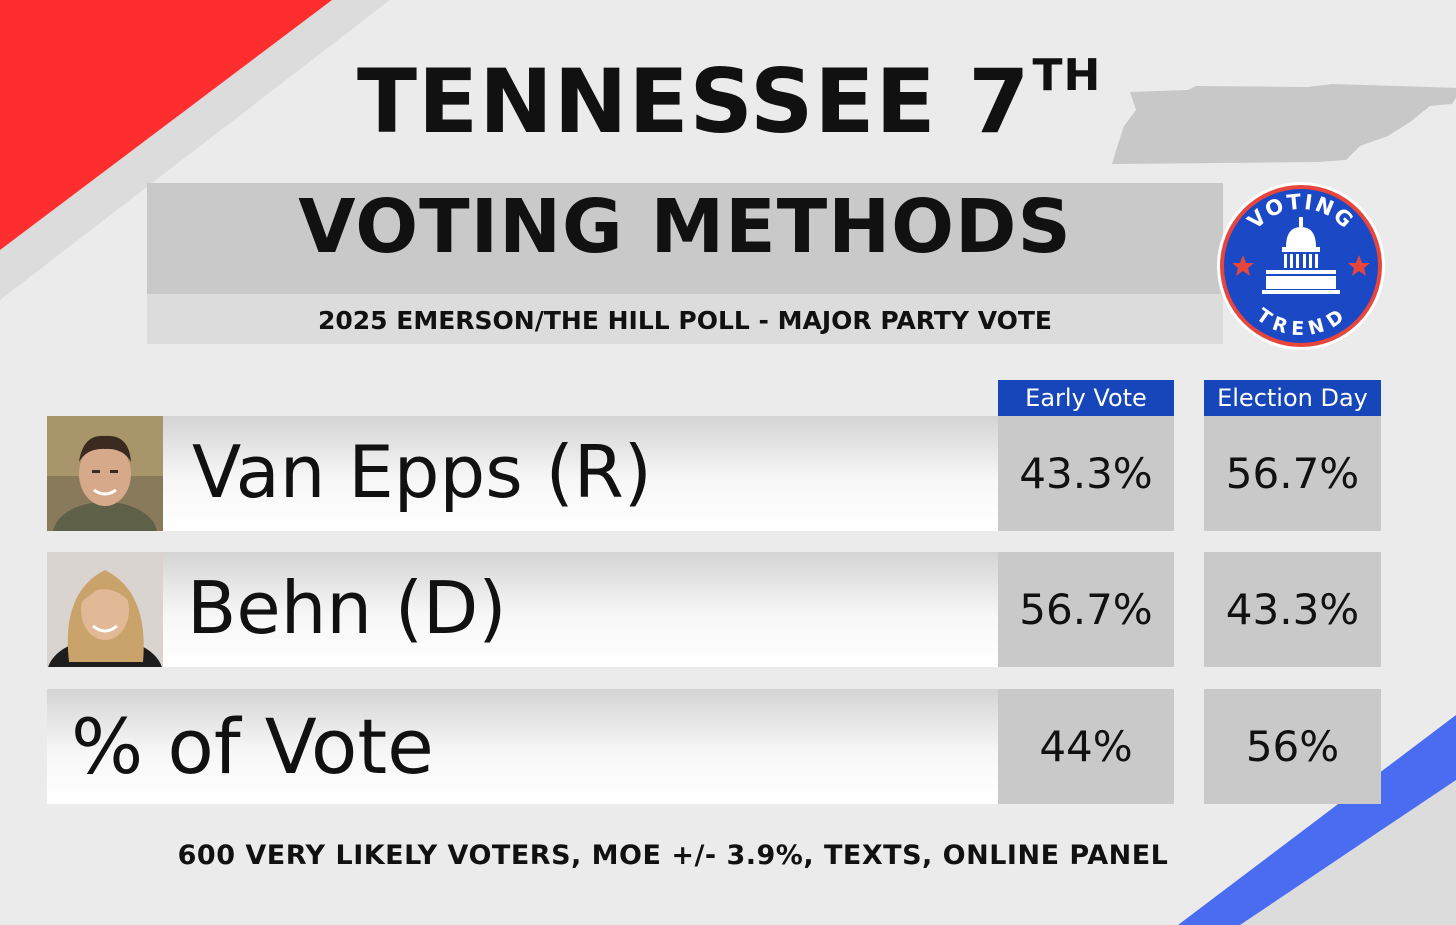 Image resolution: width=1456 pixels, height=925 pixels. I want to click on column-header: Election Day, so click(1292, 398).